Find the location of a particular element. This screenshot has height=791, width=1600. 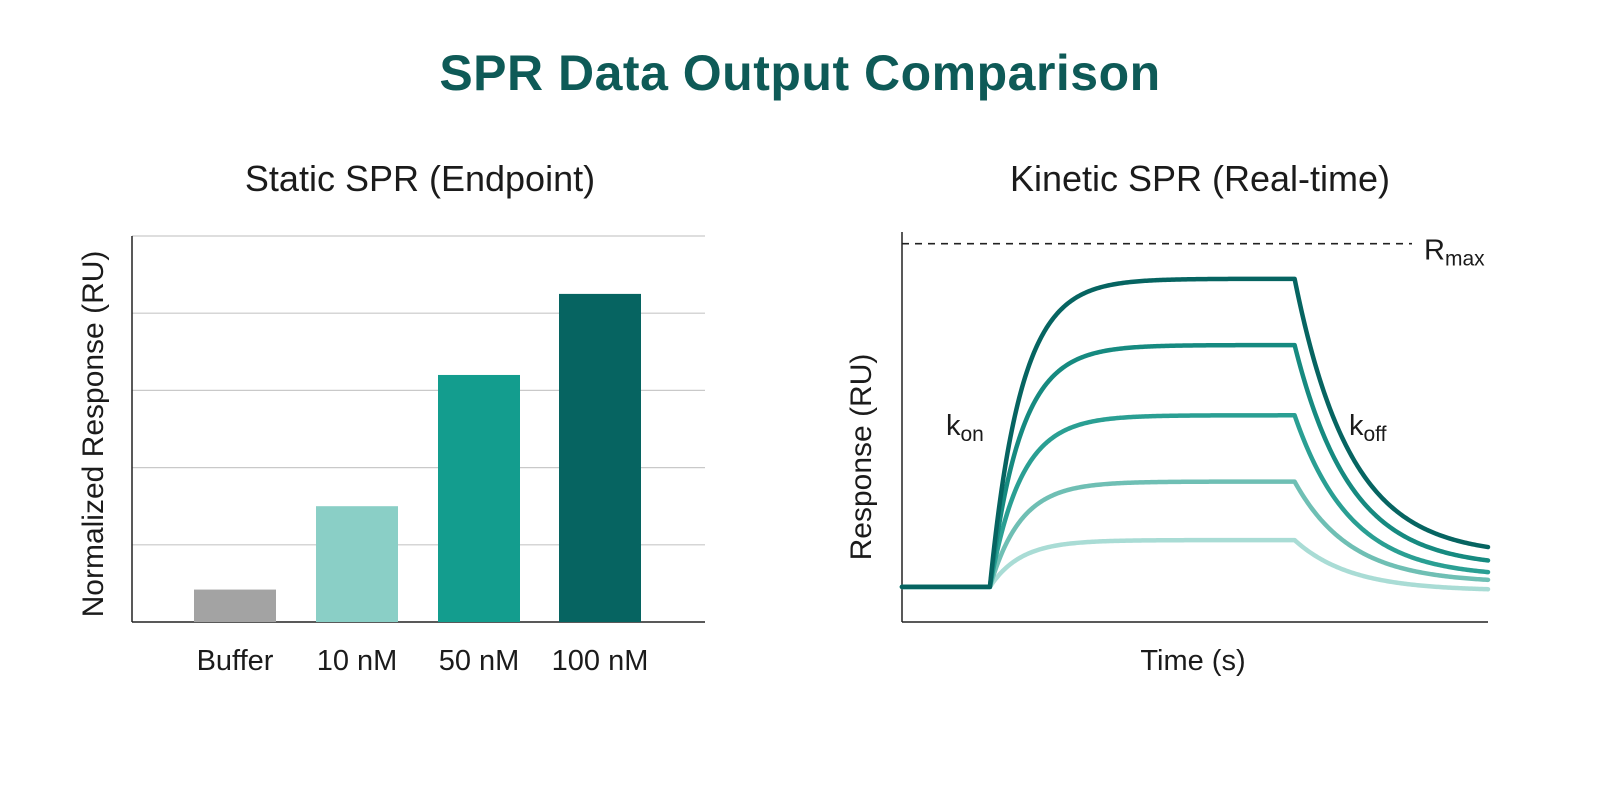

koff-label: koff is located at coordinates (1368, 428).